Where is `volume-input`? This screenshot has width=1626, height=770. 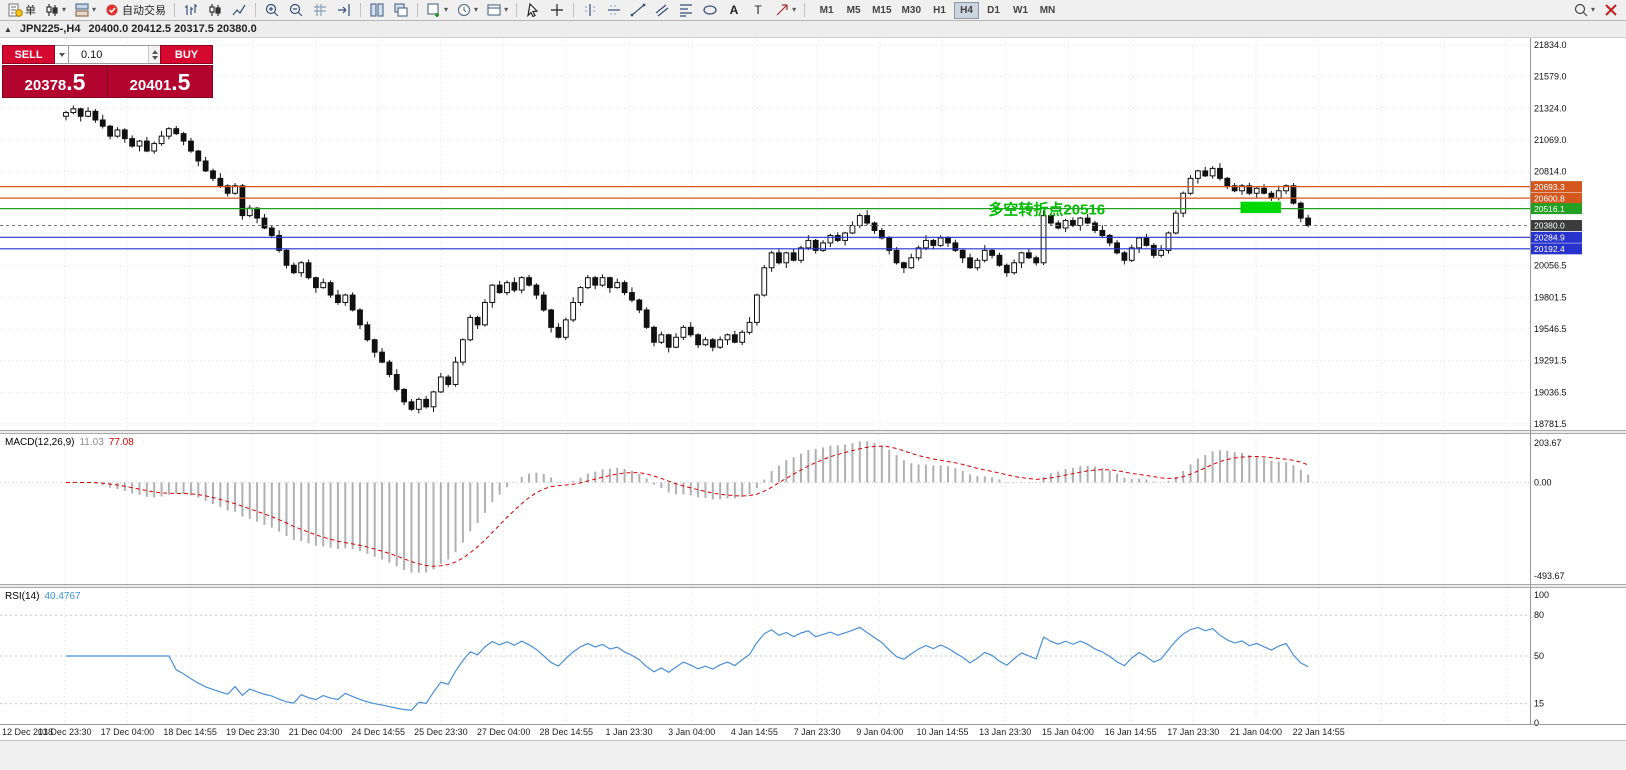 volume-input is located at coordinates (108, 54).